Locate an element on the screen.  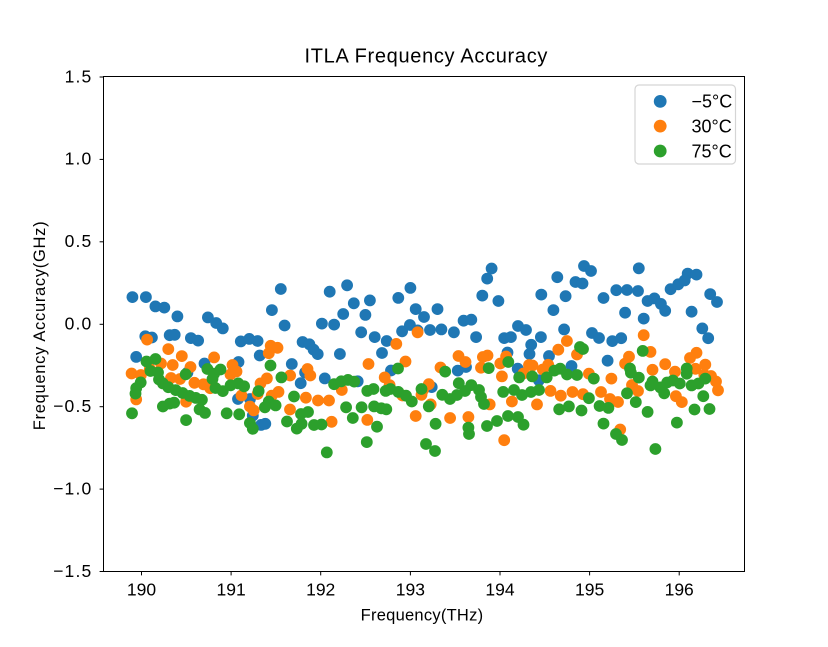
svg-text: 196 is located at coordinates (679, 590).